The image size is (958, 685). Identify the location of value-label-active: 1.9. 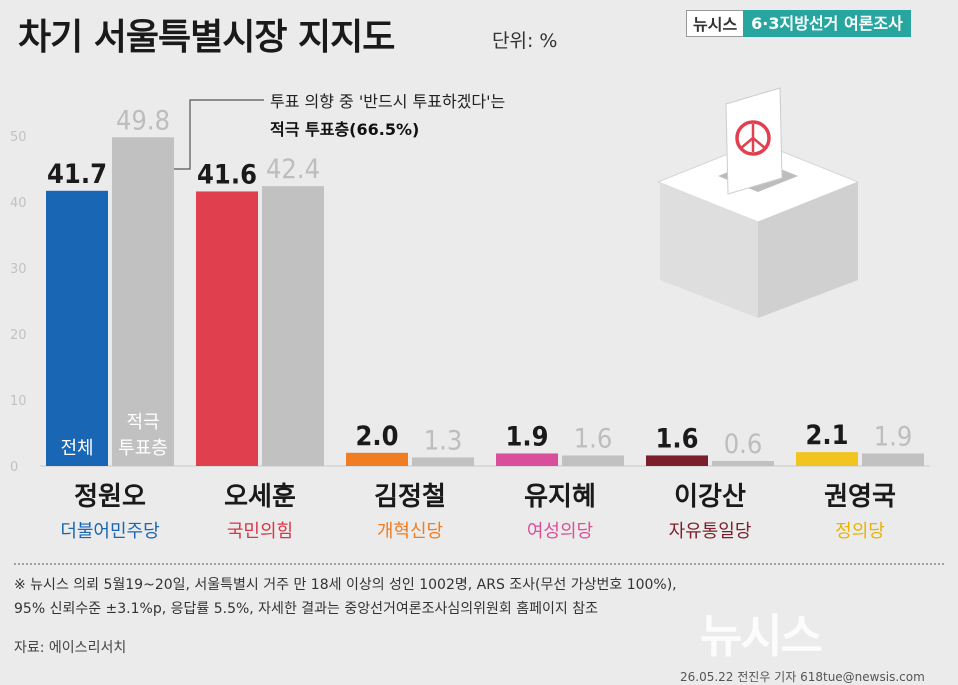
(893, 436).